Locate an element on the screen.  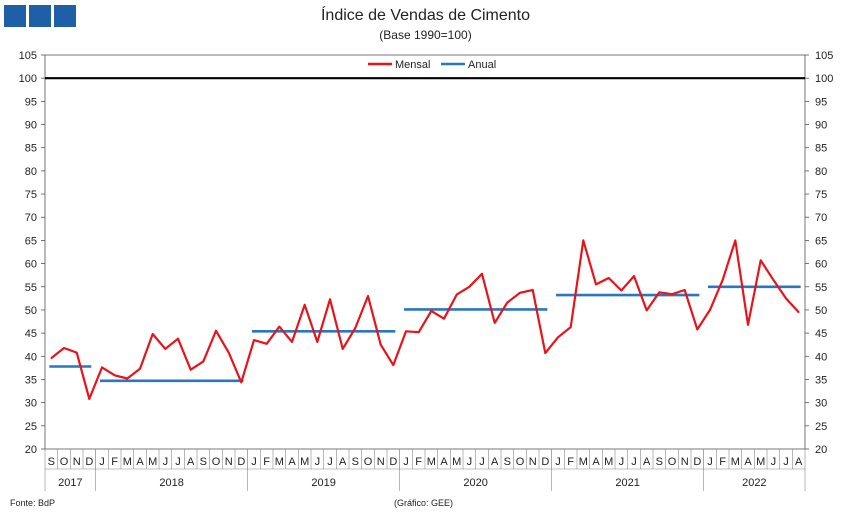
y-tick-label-right: 65 is located at coordinates (821, 241).